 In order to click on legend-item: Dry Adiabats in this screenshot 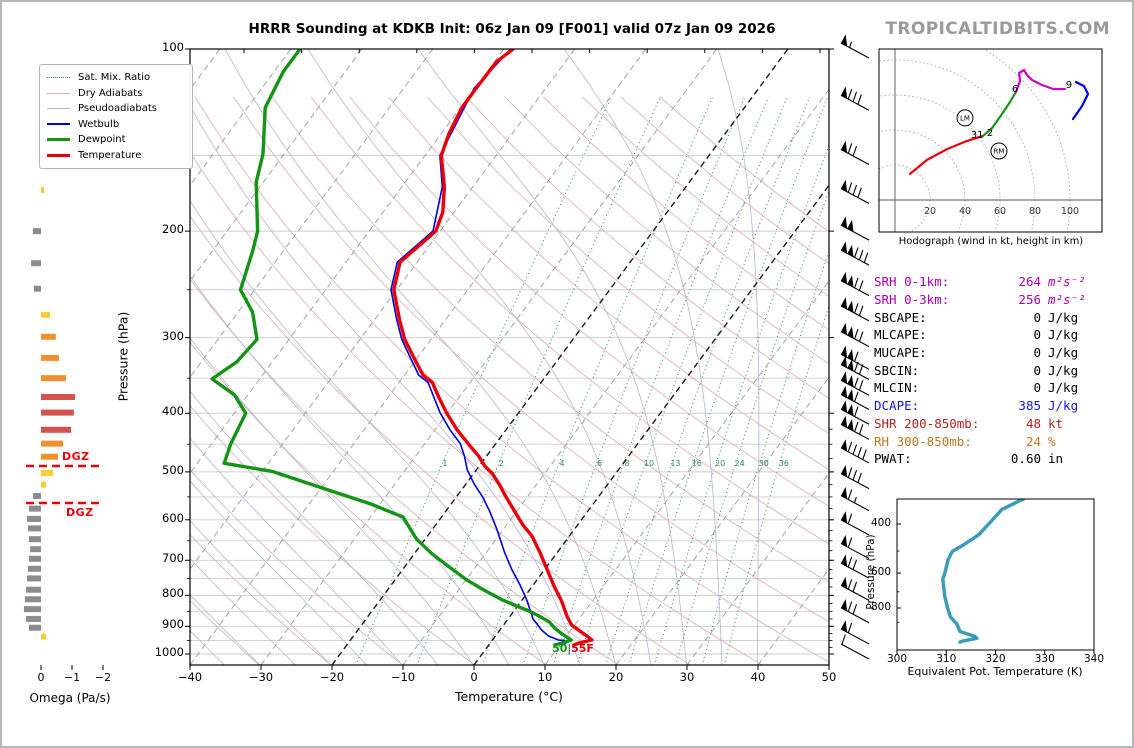, I will do `click(116, 94)`.